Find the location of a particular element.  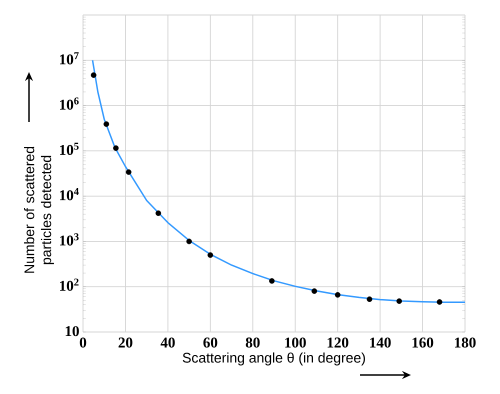

x-axis-title: Scattering angle θ (in degree) is located at coordinates (273, 359).